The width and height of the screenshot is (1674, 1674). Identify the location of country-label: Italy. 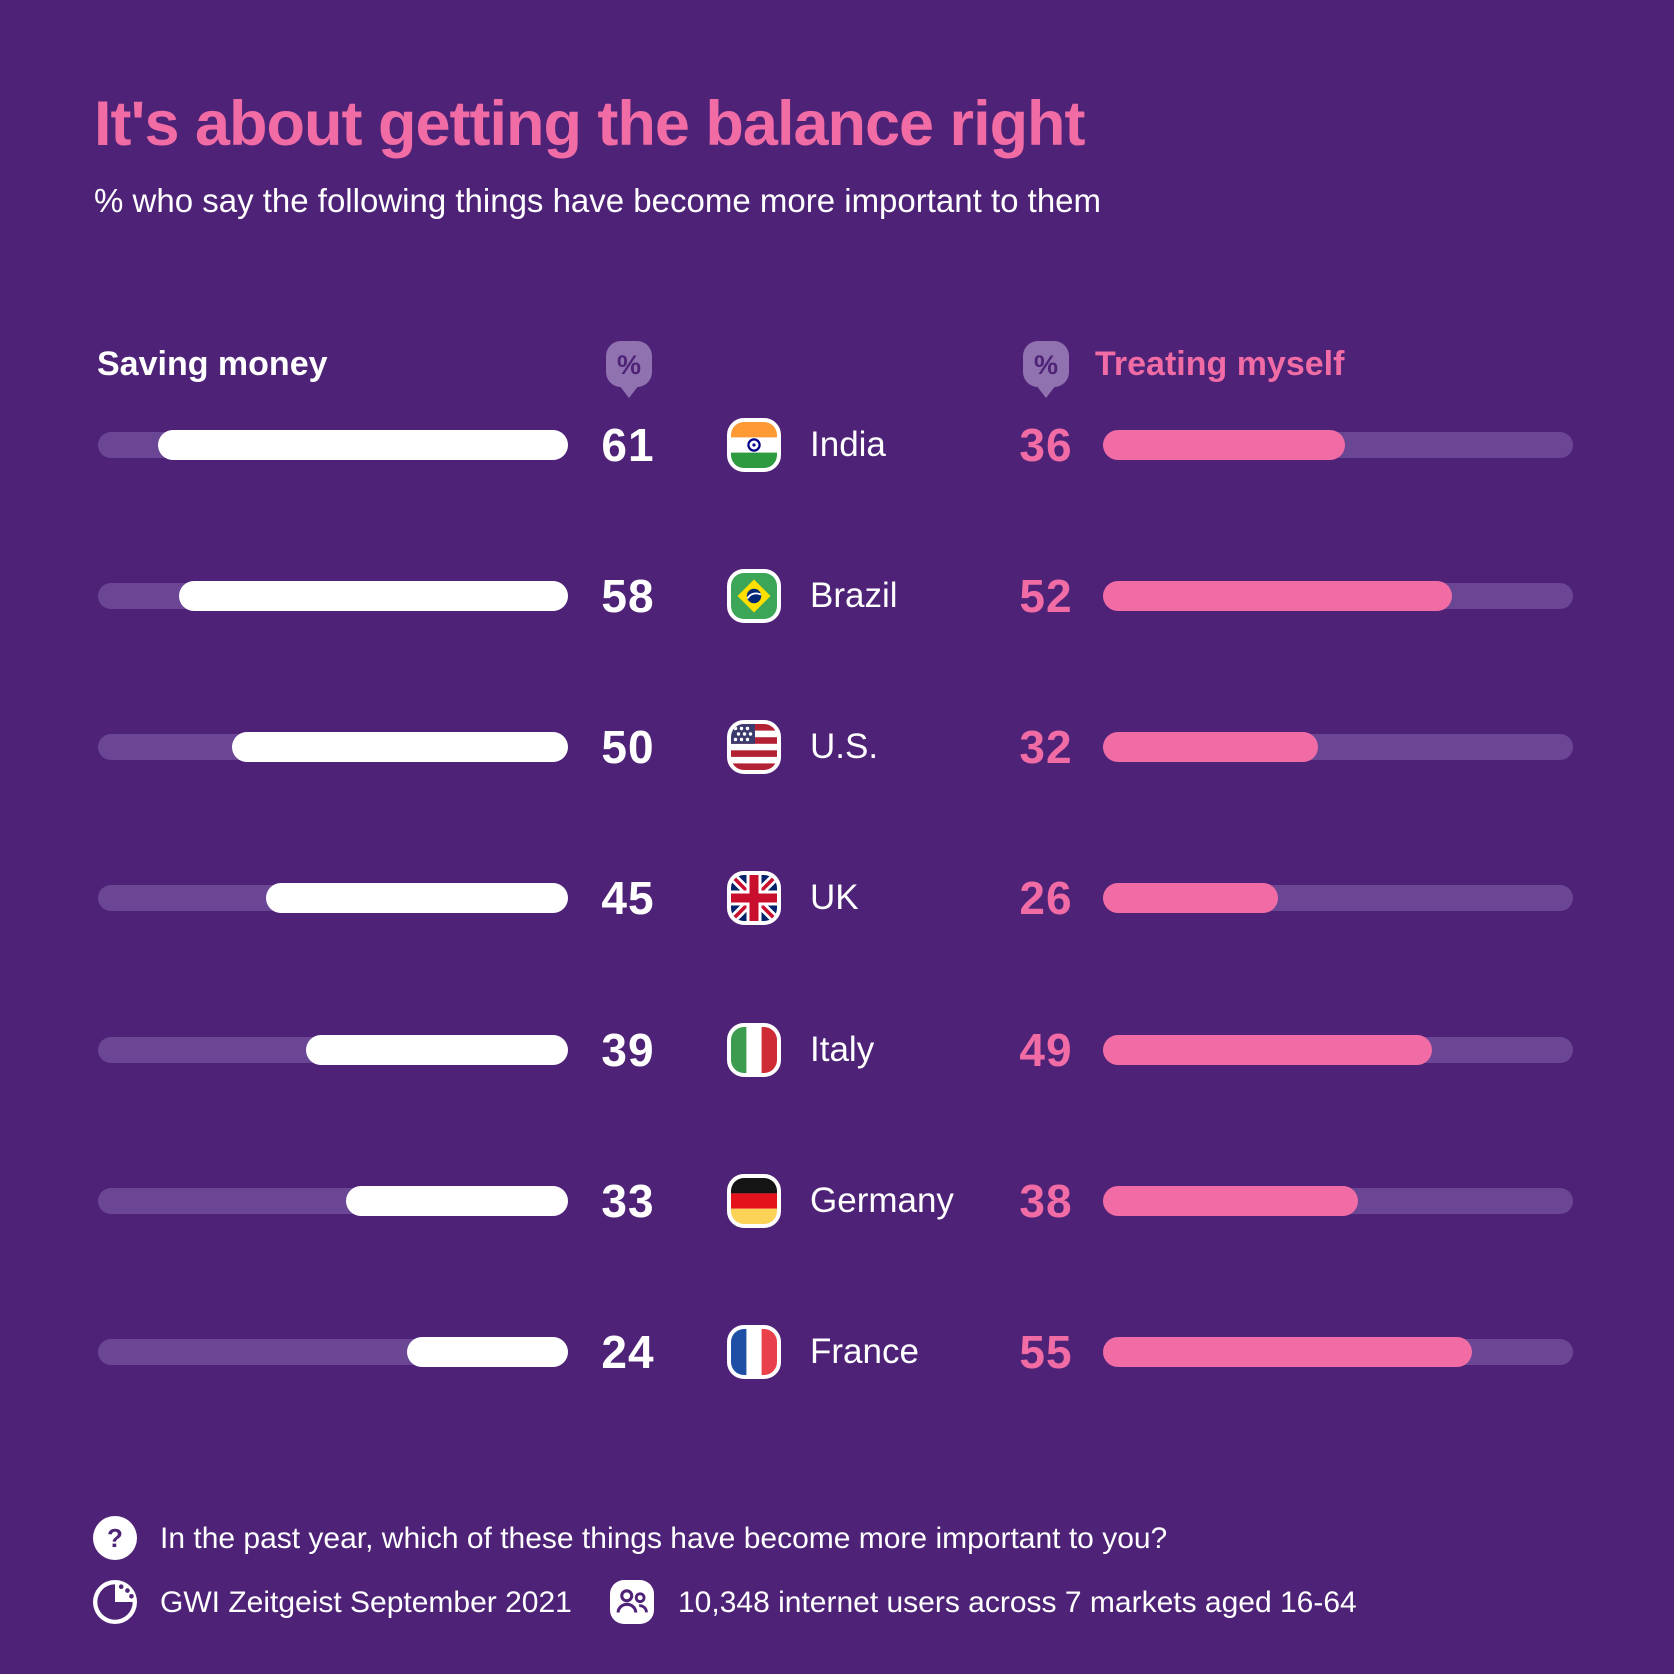
(842, 1049).